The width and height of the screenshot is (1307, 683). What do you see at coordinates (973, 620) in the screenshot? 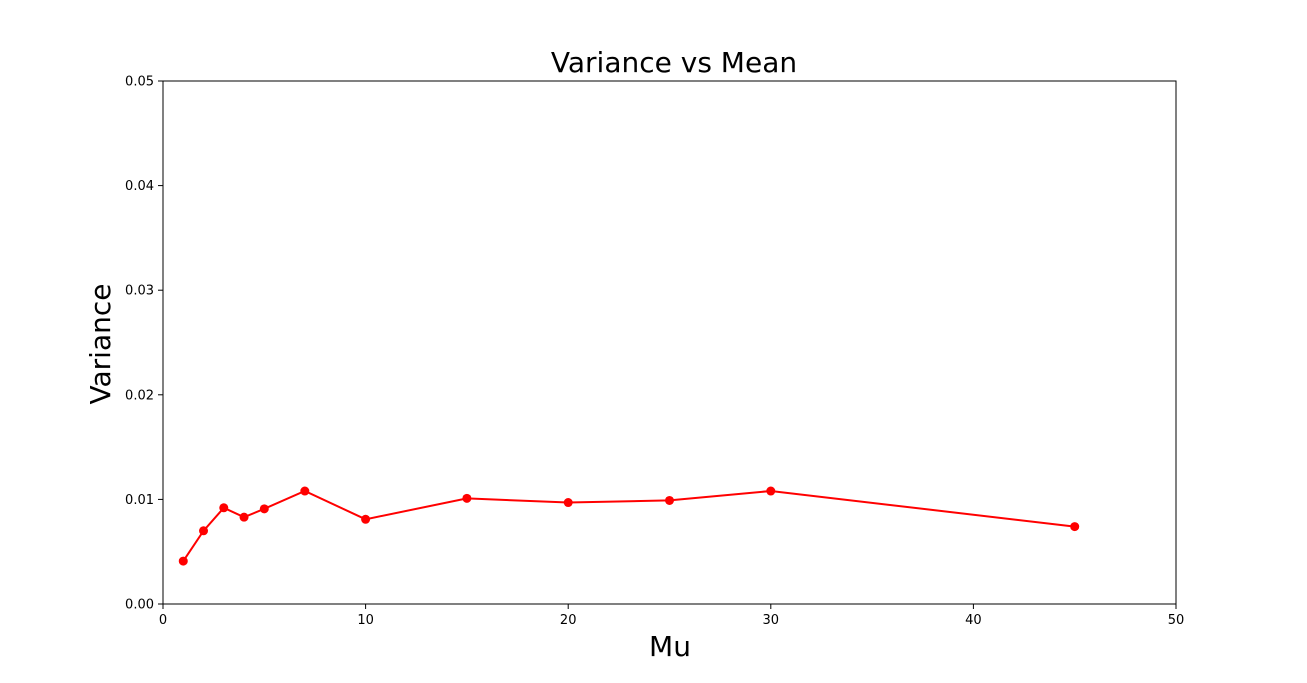
I see `x-tick-label: 40` at bounding box center [973, 620].